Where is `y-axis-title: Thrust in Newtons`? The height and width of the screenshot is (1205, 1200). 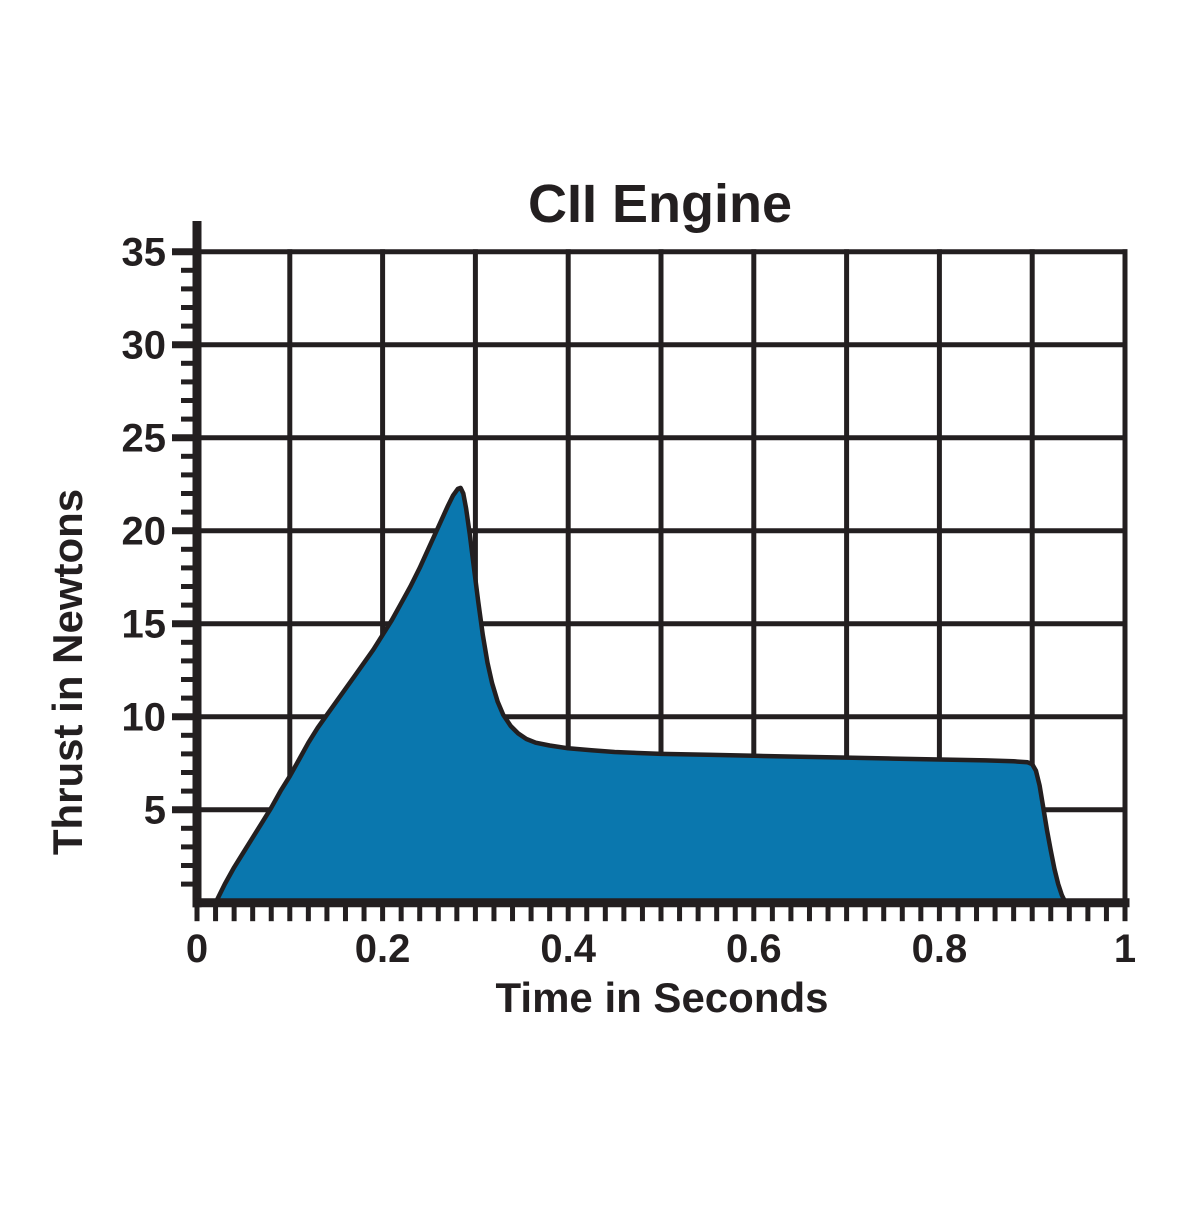 y-axis-title: Thrust in Newtons is located at coordinates (67, 672).